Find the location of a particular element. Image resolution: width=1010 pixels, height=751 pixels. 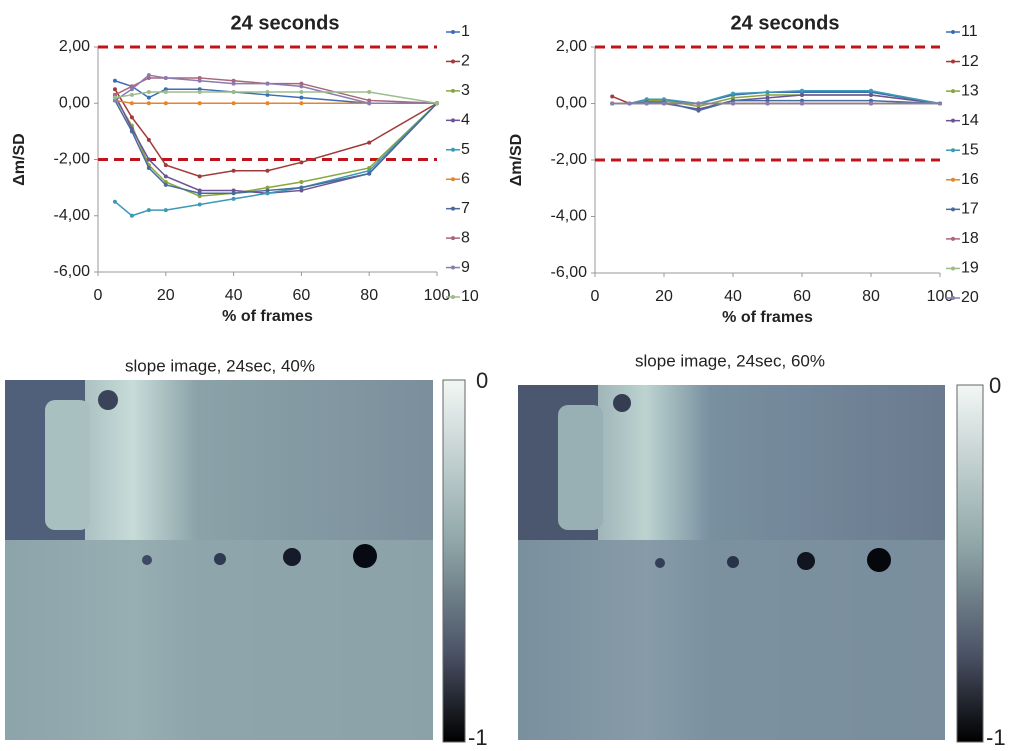

colorbar is located at coordinates (970, 563).